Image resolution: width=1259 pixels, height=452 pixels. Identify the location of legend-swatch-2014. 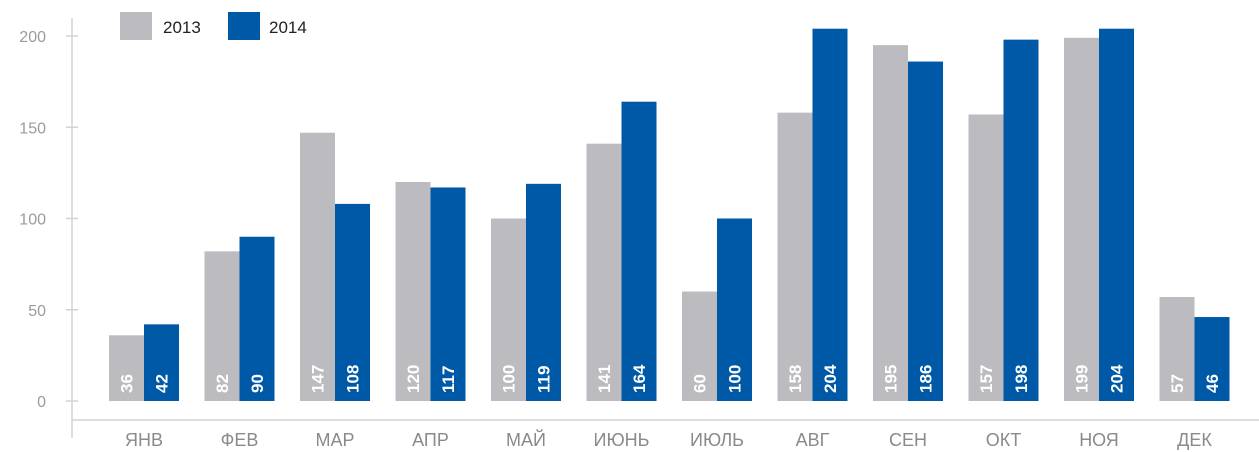
(244, 26).